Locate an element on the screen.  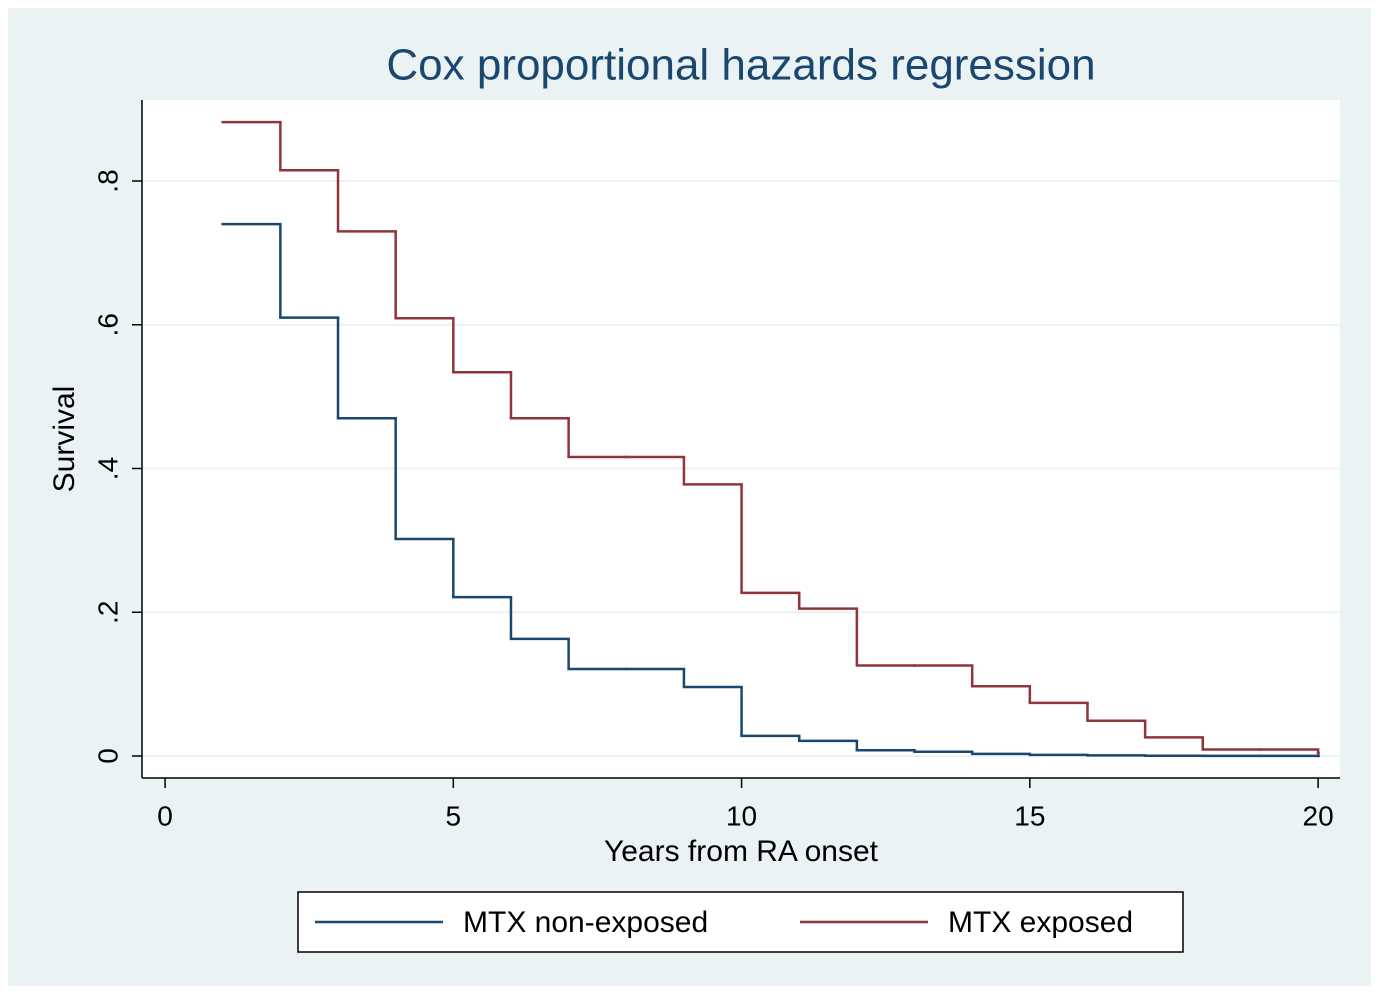
chart-title: Cox proportional hazards regression is located at coordinates (740, 65).